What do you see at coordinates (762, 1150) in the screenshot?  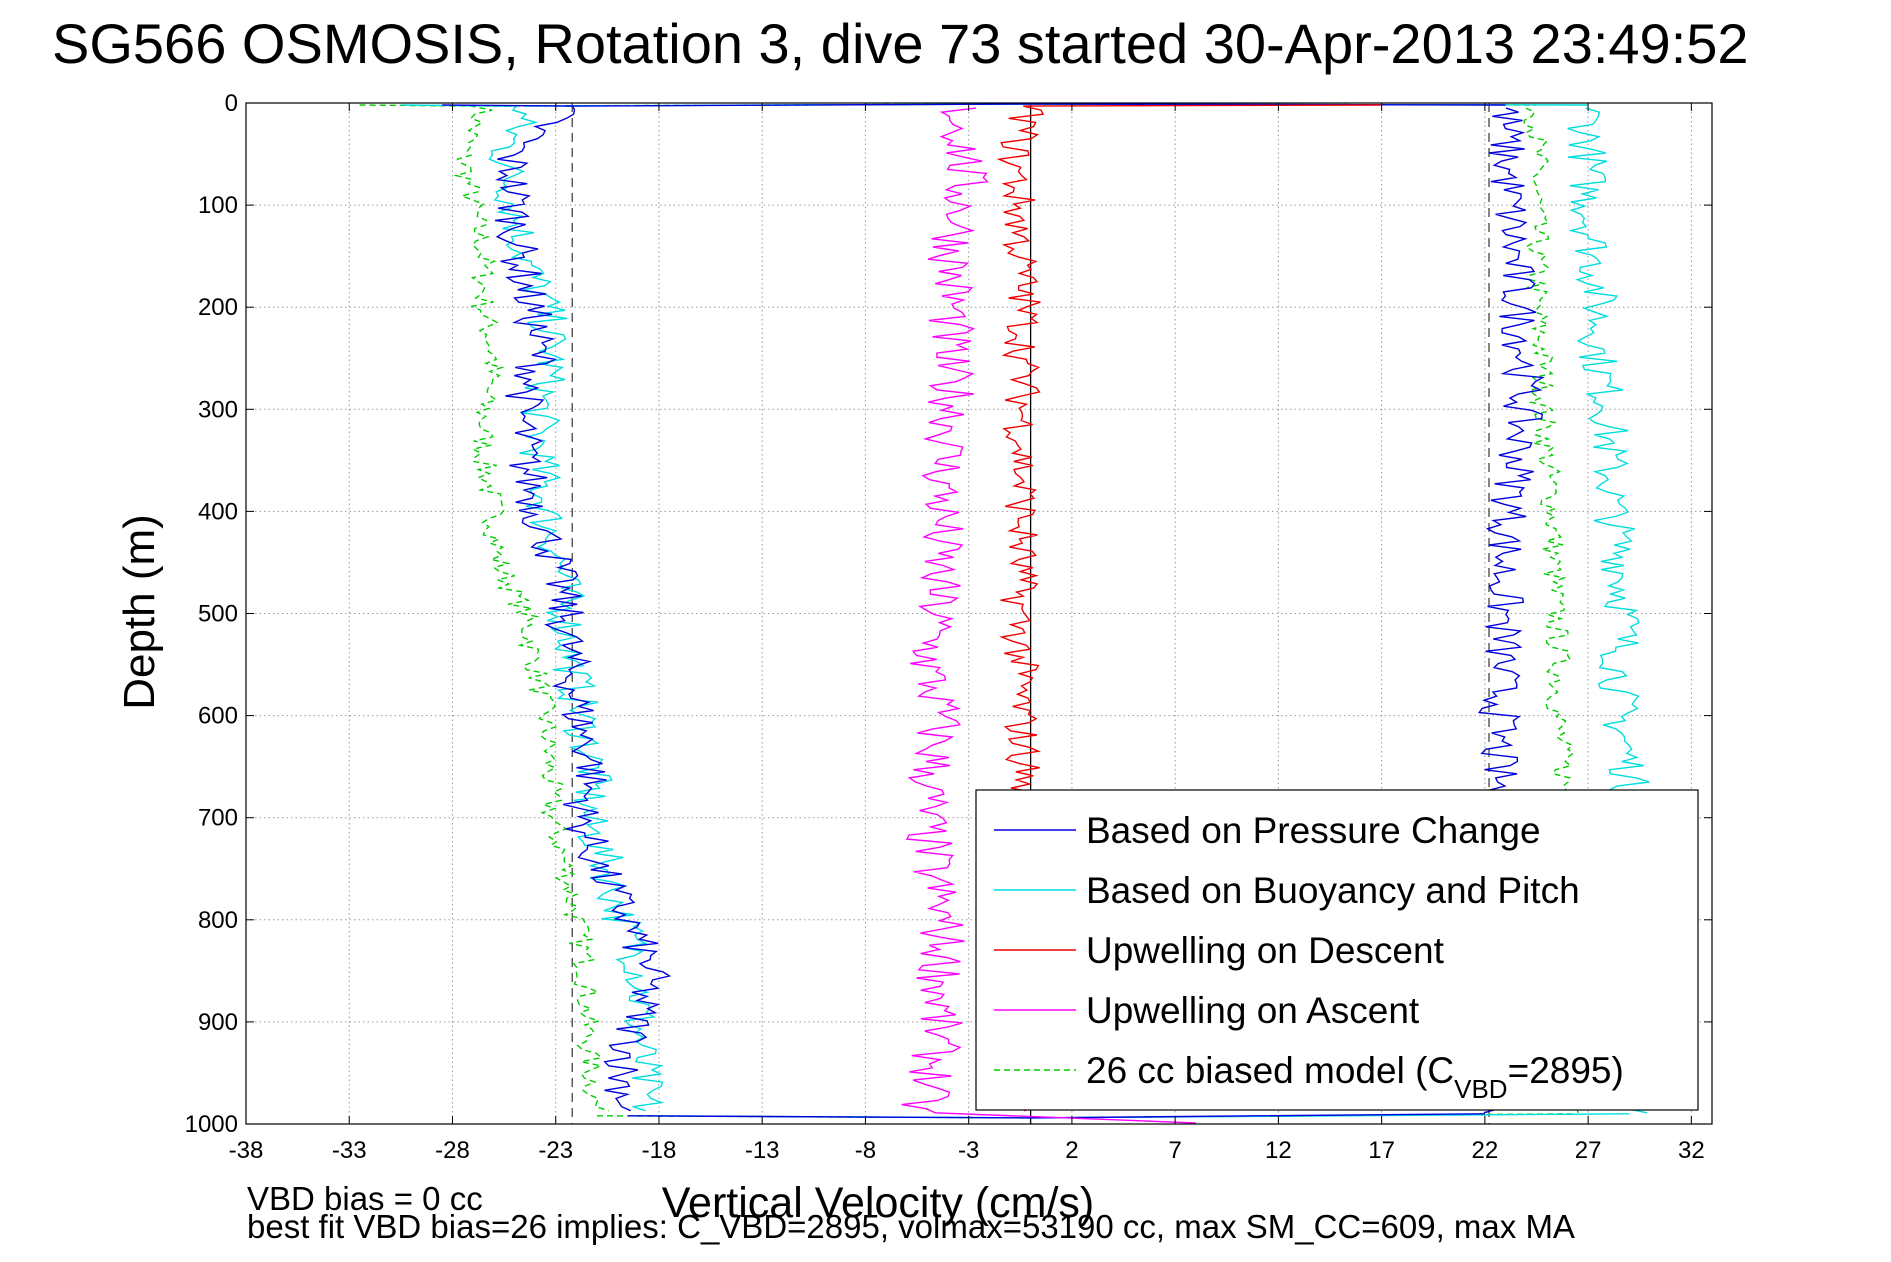 I see `x-tick-label: -13` at bounding box center [762, 1150].